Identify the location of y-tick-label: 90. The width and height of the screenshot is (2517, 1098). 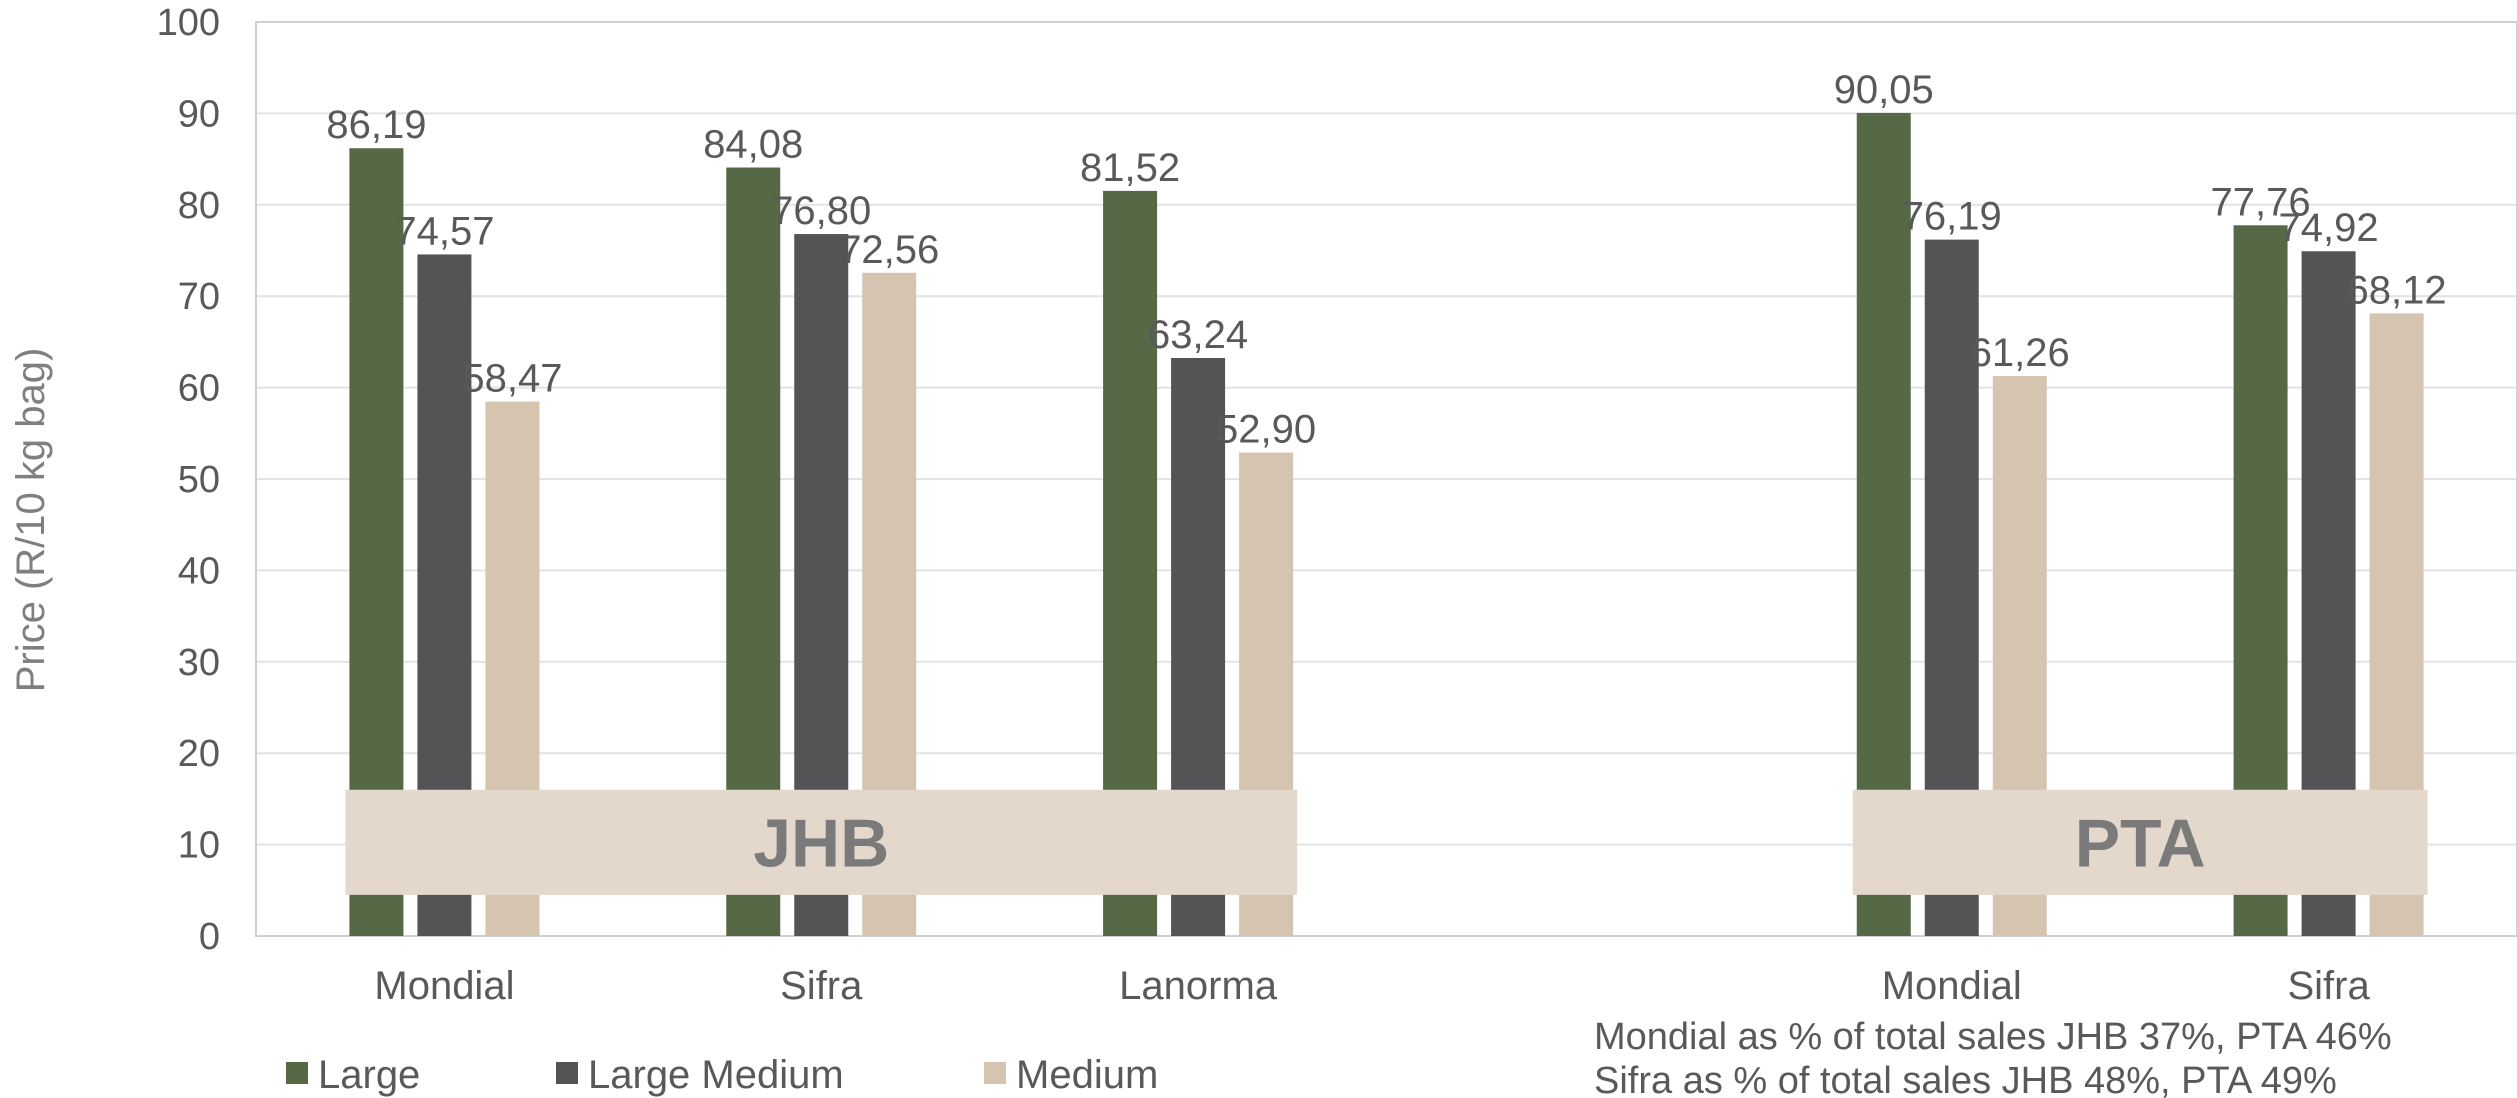
(199, 114).